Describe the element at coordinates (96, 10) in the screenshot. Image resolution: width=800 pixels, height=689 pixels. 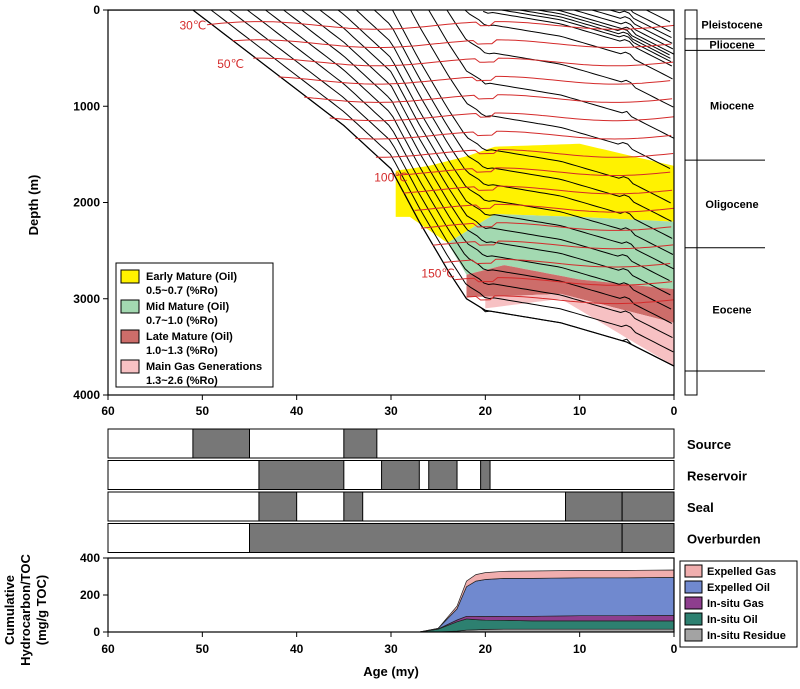
I see `depth-tick-label: 0` at that location.